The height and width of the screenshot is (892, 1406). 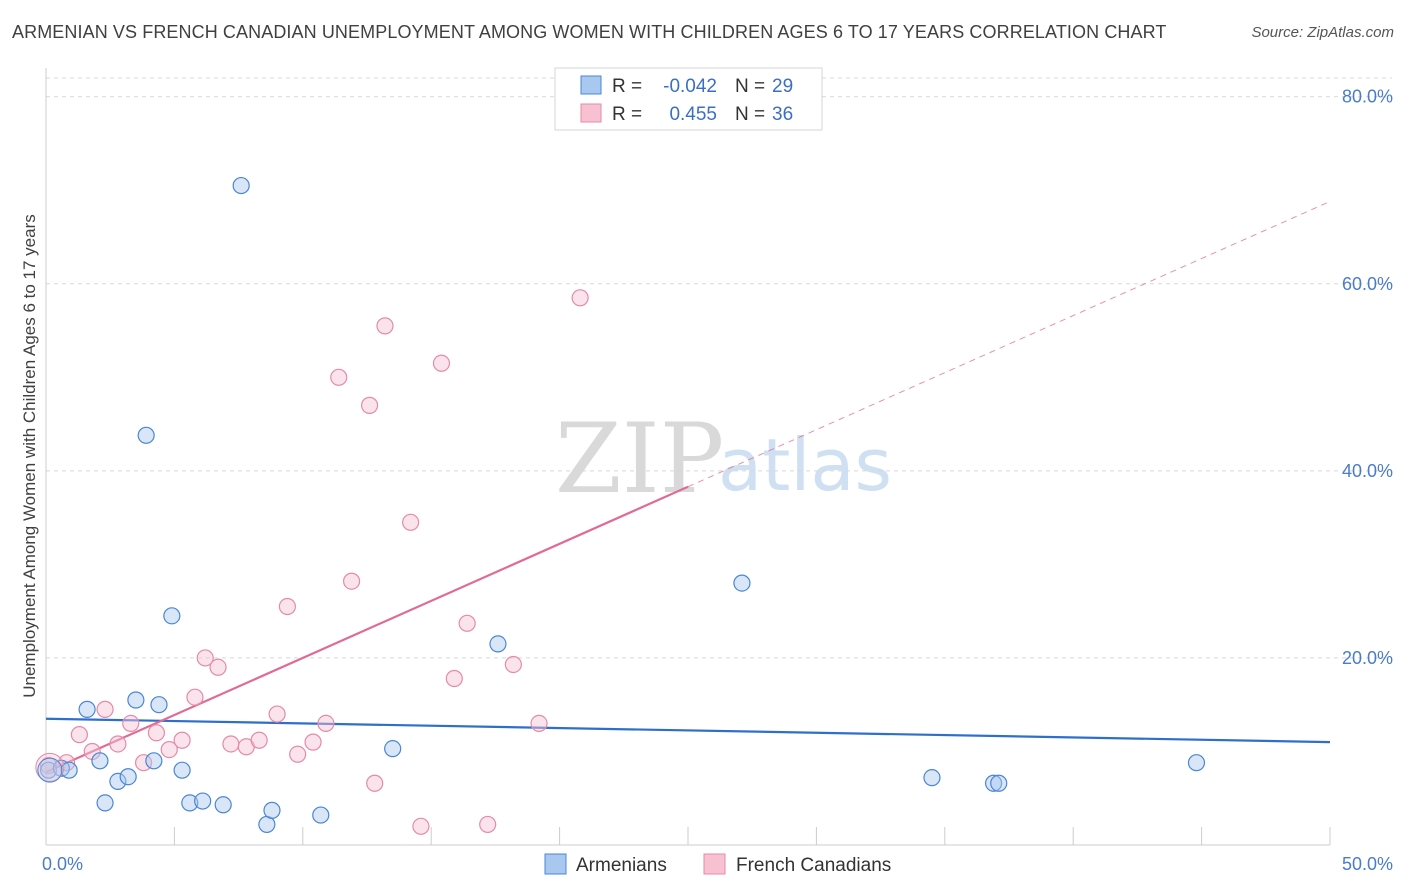 I want to click on watermark-atlas: atlas, so click(x=805, y=465).